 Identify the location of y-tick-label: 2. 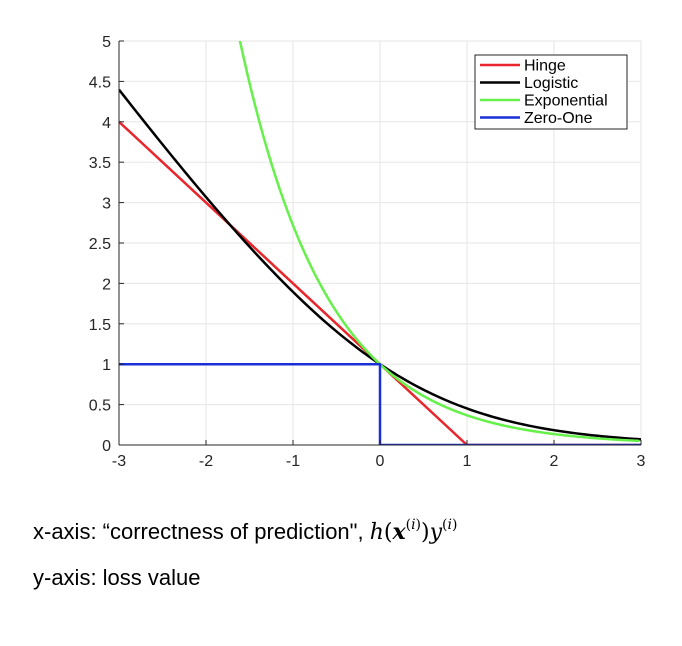
(106, 284).